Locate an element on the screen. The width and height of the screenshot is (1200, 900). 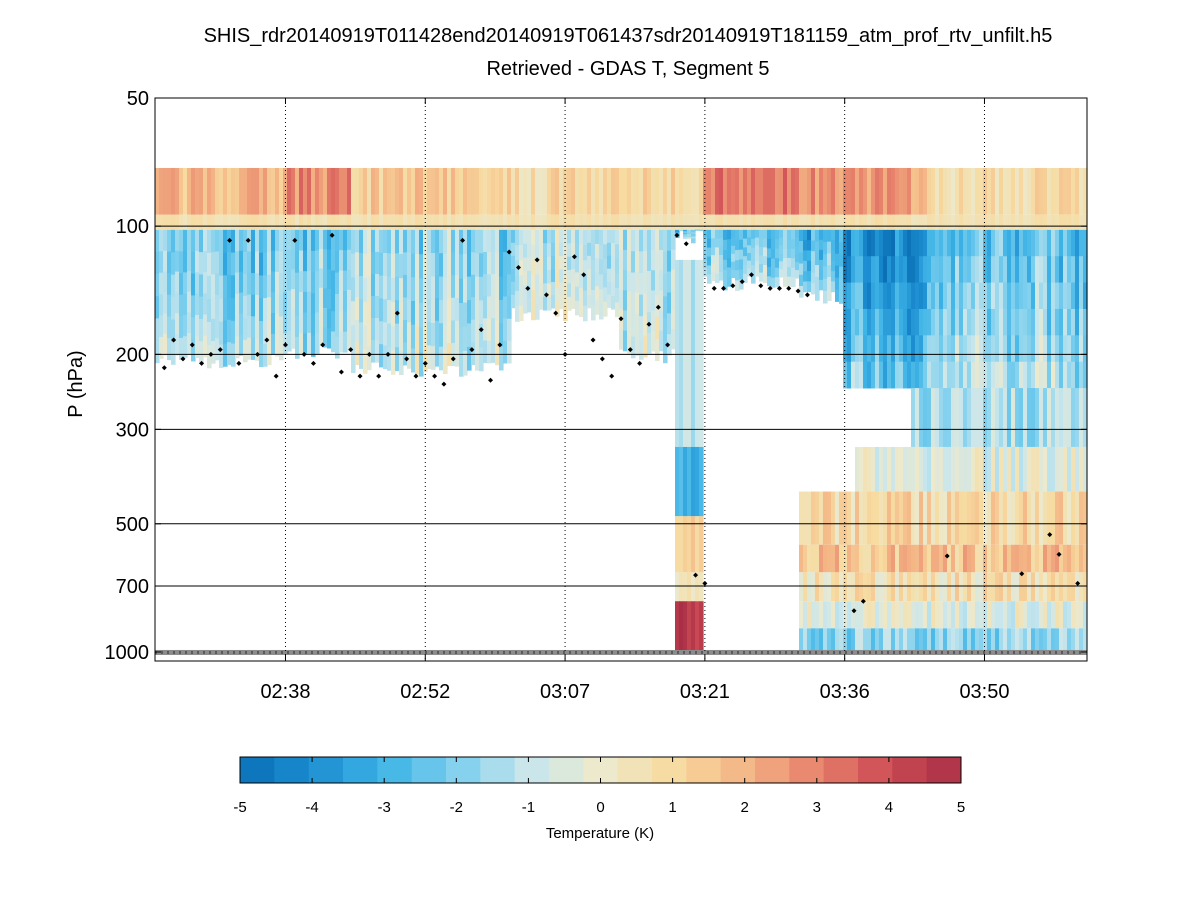
colorbar-cell is located at coordinates (360, 770).